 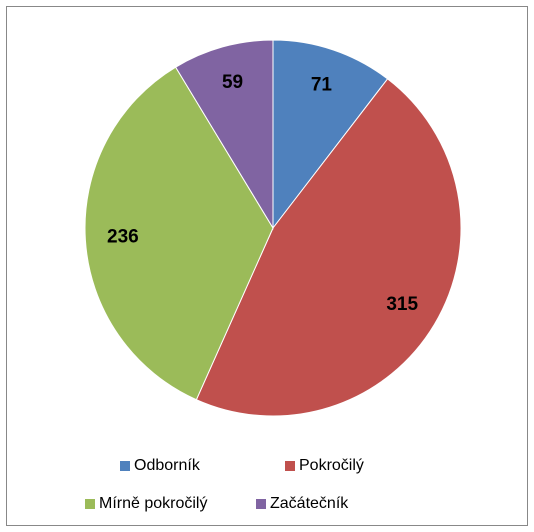 I want to click on legend-label: Začátečník, so click(x=309, y=503).